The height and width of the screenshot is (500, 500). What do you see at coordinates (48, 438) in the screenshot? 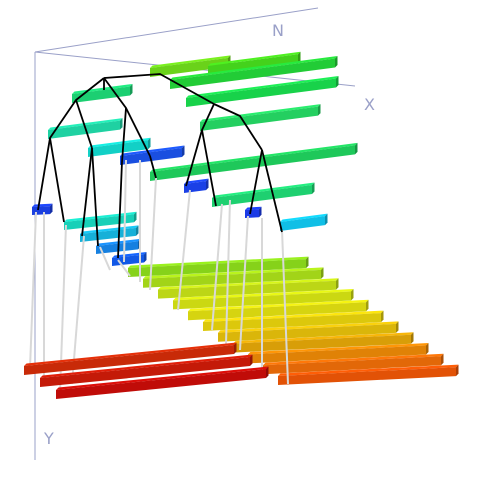
I see `axis-y-label: Y` at bounding box center [48, 438].